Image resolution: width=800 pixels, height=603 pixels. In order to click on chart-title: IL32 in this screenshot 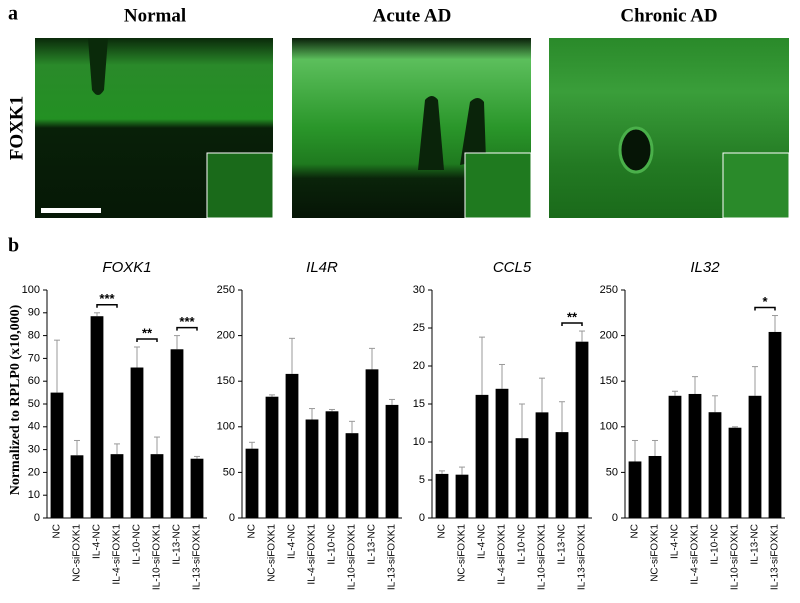, I will do `click(705, 267)`.